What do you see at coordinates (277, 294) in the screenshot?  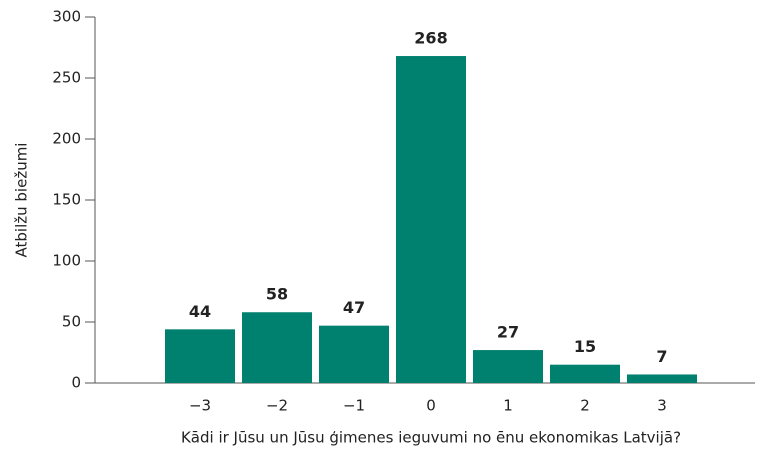 I see `data-label: 58` at bounding box center [277, 294].